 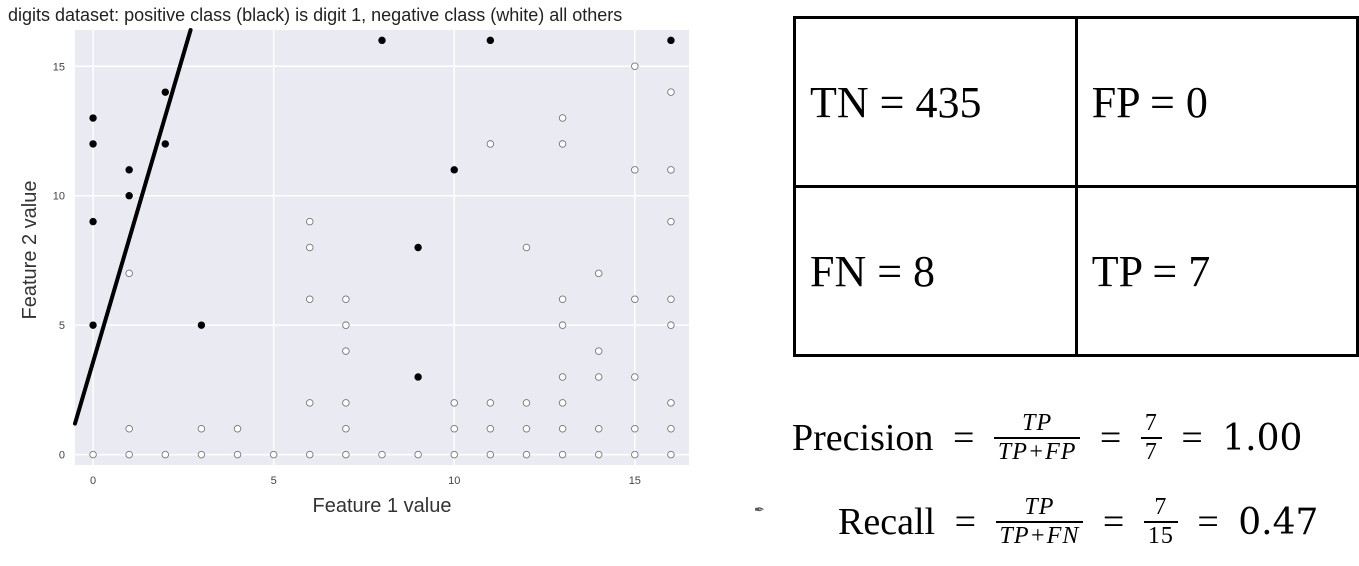 What do you see at coordinates (1039, 536) in the screenshot?
I see `fraction-denominator: TP+FN` at bounding box center [1039, 536].